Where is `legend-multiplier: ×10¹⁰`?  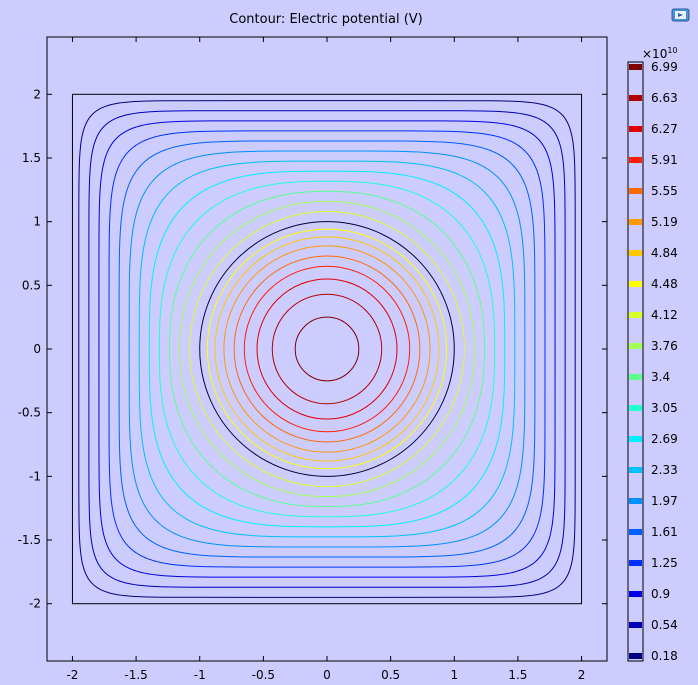 legend-multiplier: ×10¹⁰ is located at coordinates (660, 53).